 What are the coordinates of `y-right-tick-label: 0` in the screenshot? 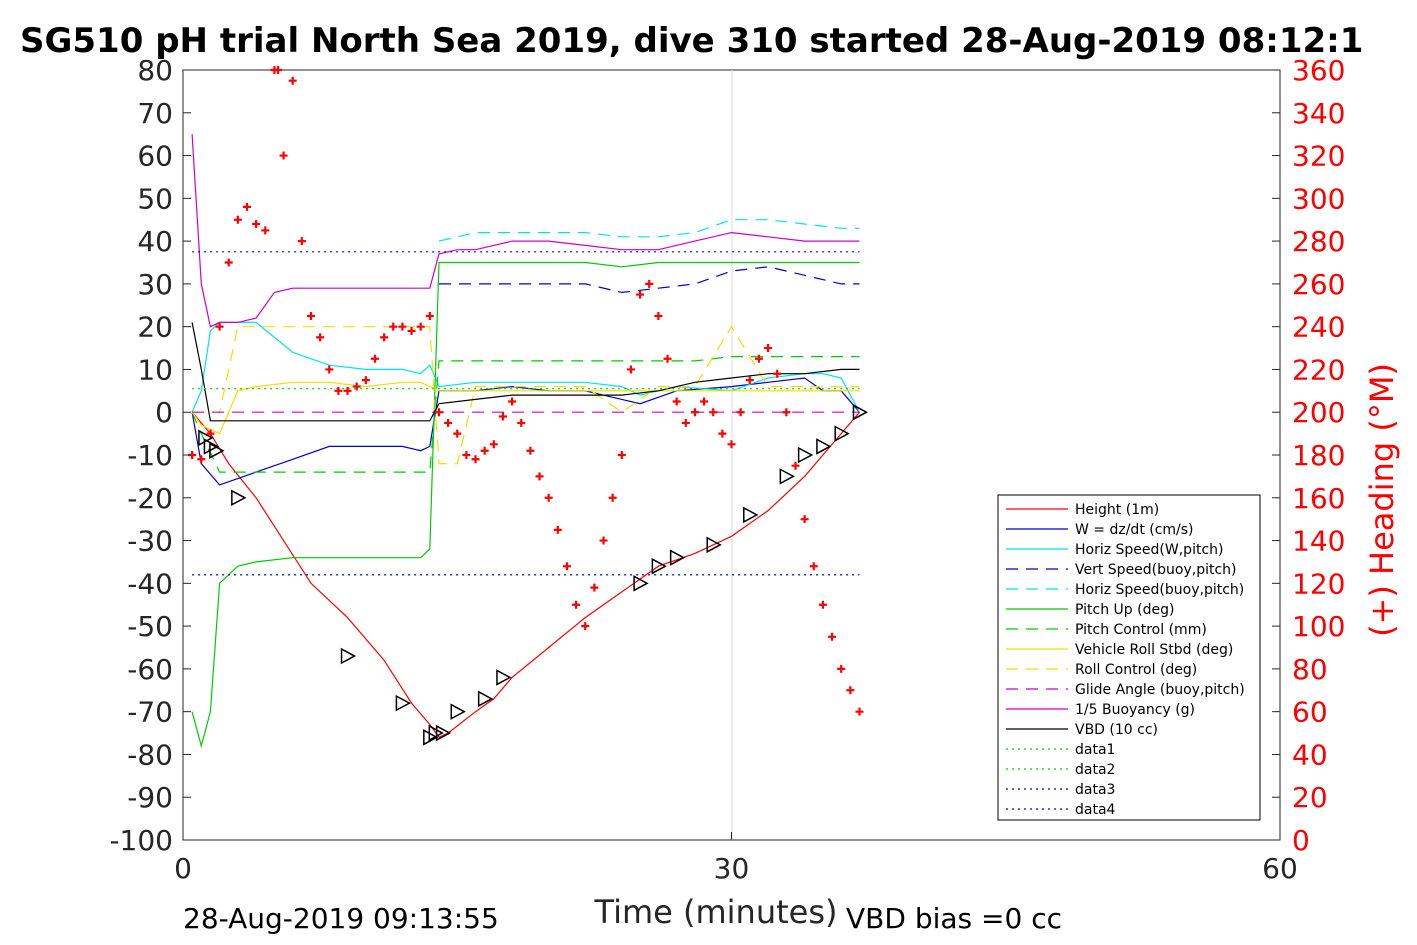 It's located at (1301, 840).